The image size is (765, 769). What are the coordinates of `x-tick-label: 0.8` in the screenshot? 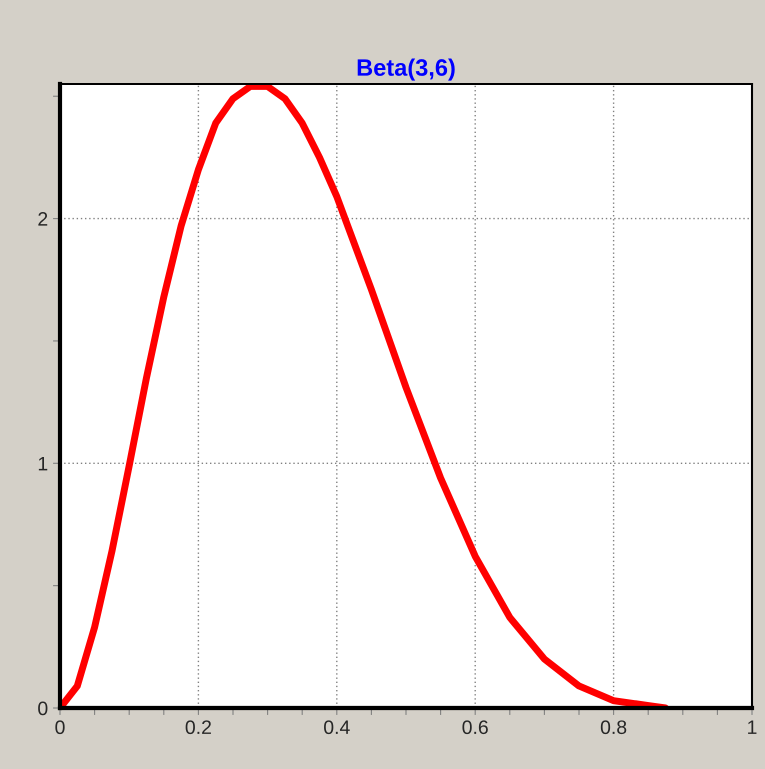 It's located at (613, 727).